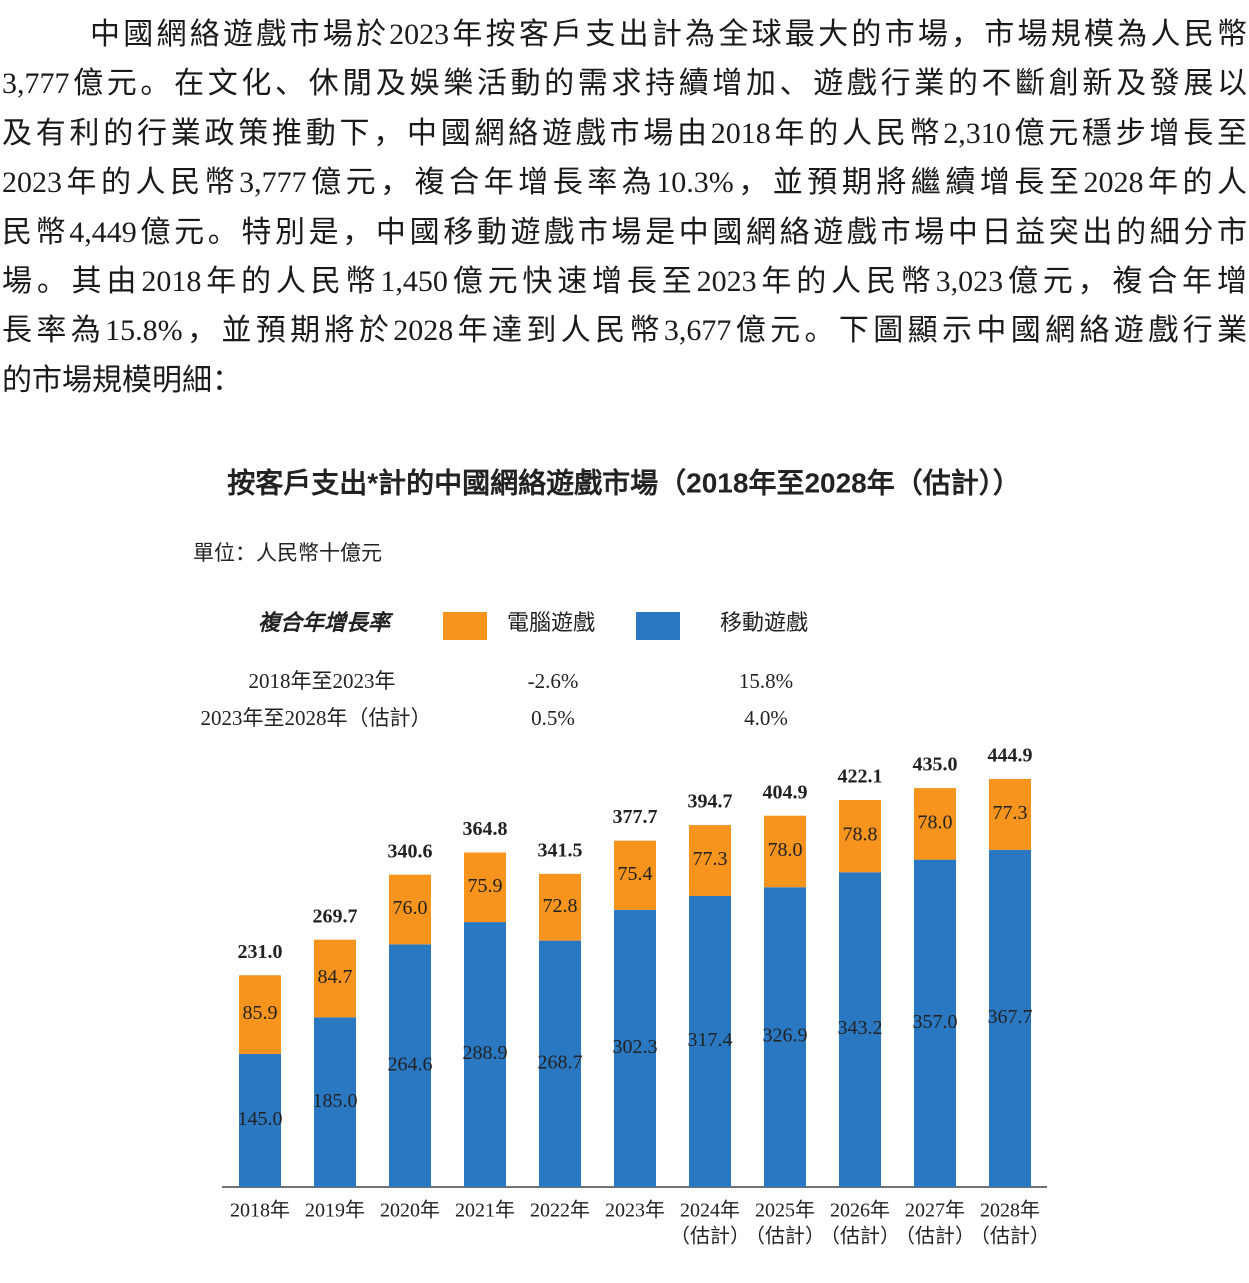  Describe the element at coordinates (785, 792) in the screenshot. I see `total-label: 404.9` at that location.